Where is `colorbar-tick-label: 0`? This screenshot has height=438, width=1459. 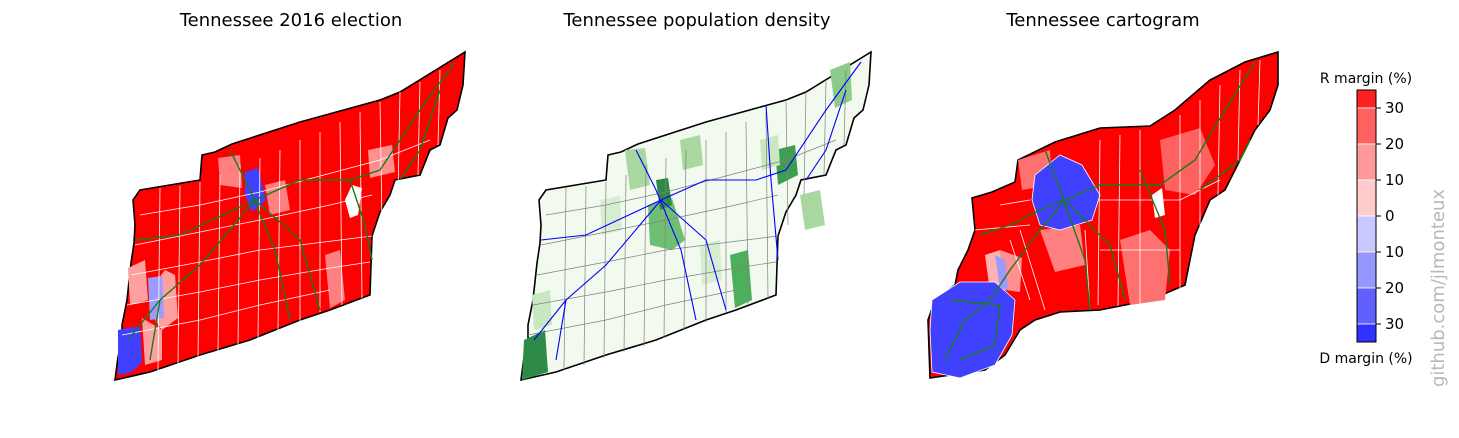 colorbar-tick-label: 0 is located at coordinates (1390, 216).